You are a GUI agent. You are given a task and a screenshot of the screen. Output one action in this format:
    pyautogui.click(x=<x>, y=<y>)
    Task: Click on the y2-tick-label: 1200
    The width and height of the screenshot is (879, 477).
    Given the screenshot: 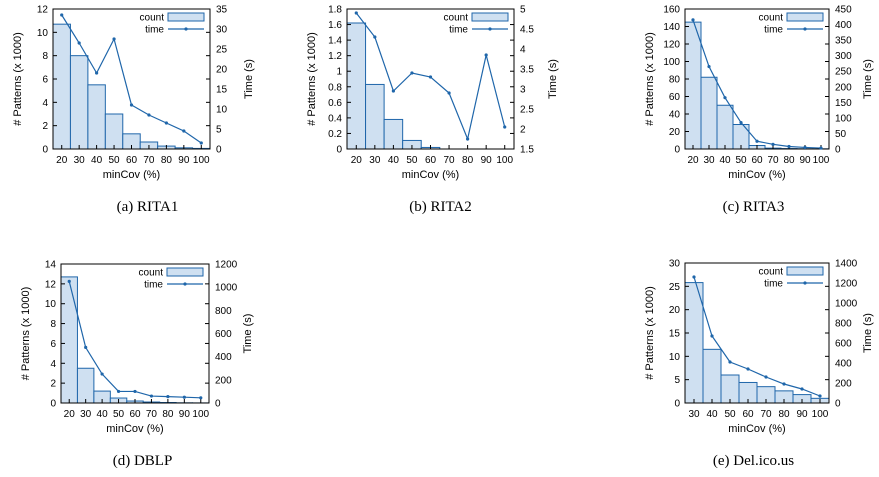 What is the action you would take?
    pyautogui.click(x=846, y=284)
    